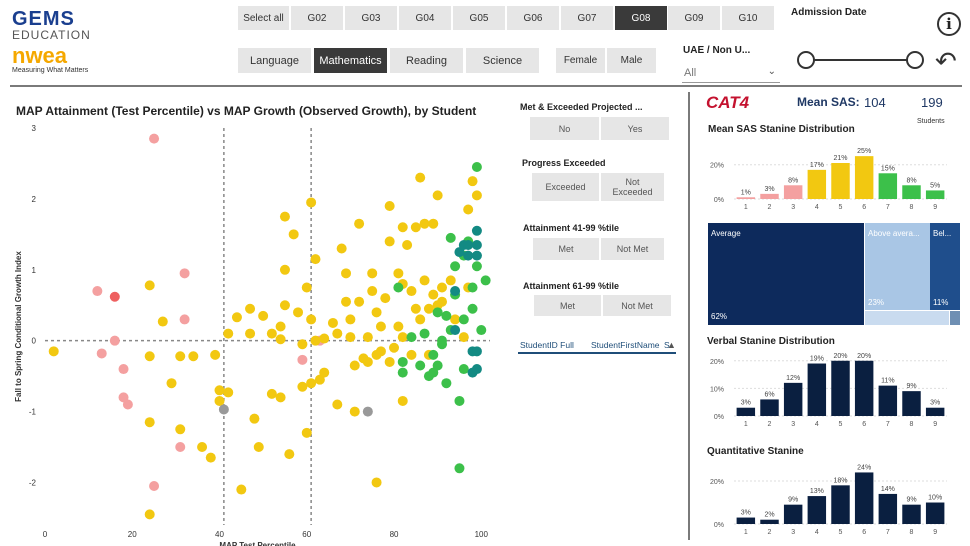  I want to click on met-exceeded-yes-button: Yes, so click(635, 128).